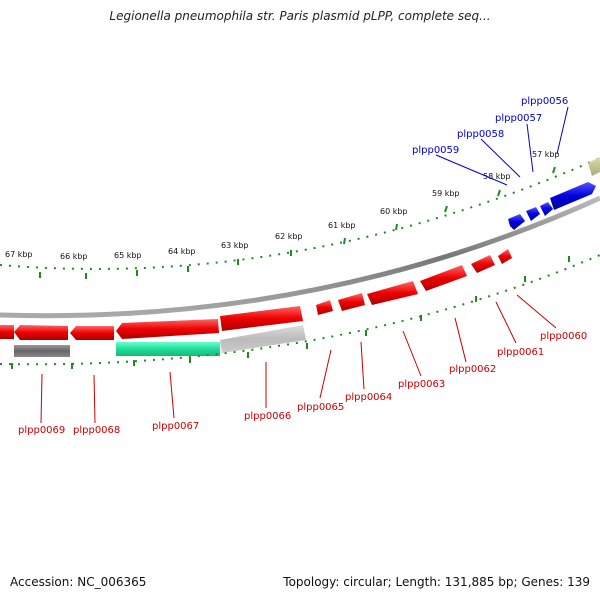 The width and height of the screenshot is (600, 600). I want to click on gene-arrow-olive, so click(594, 166).